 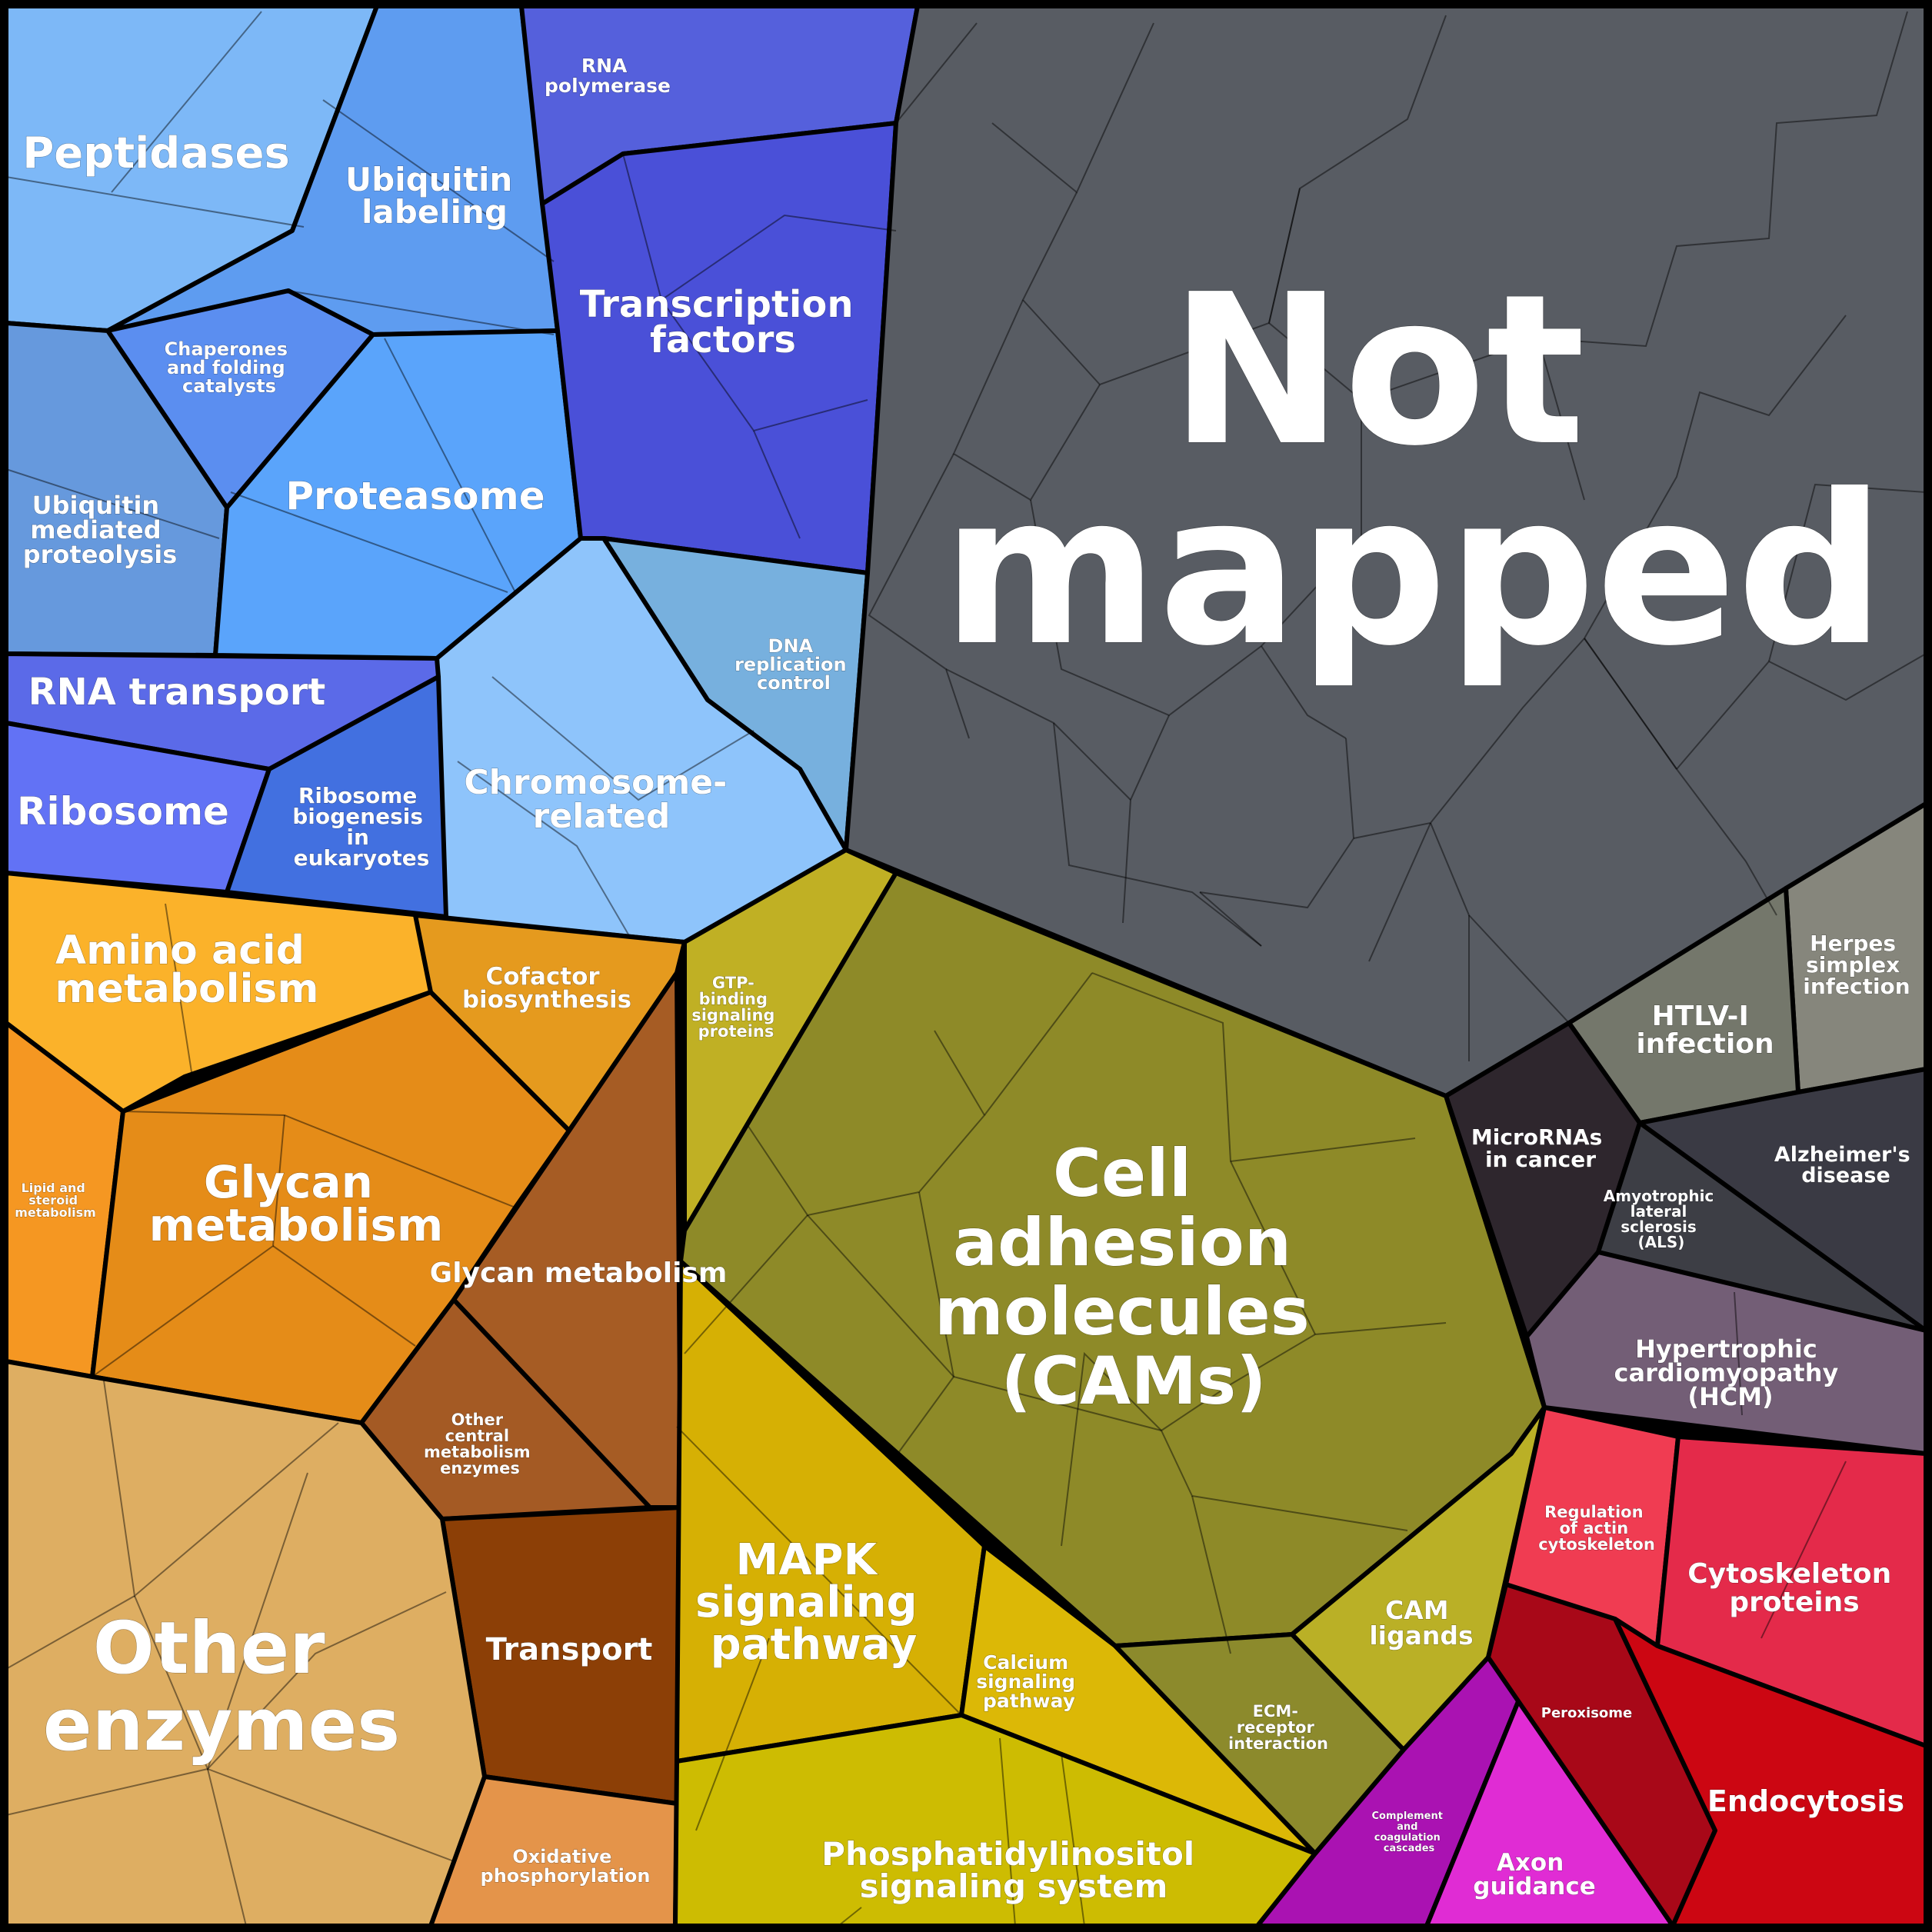 I want to click on label-oc-line-3: metabolism, so click(x=477, y=1452).